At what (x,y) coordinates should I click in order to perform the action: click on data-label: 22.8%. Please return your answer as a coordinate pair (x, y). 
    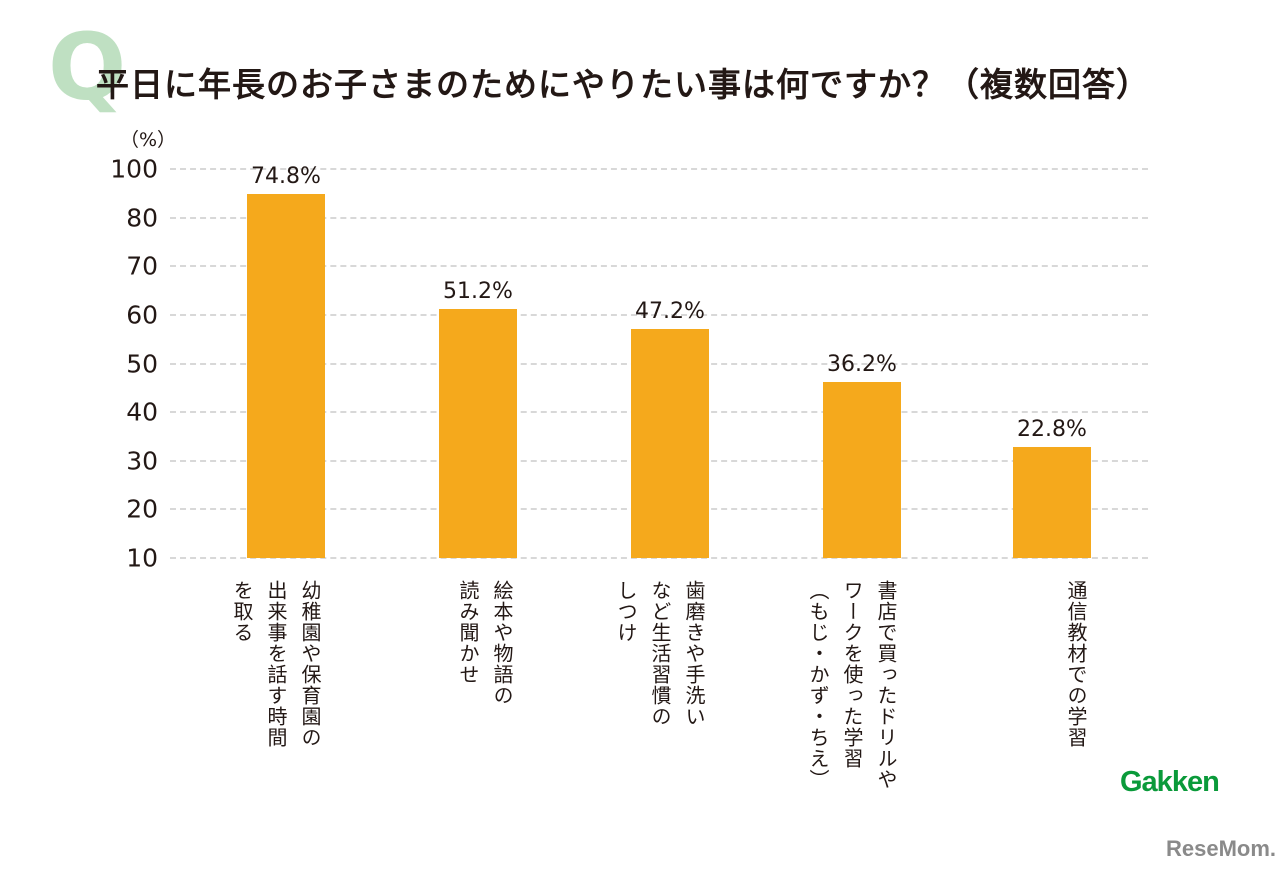
    Looking at the image, I should click on (1052, 430).